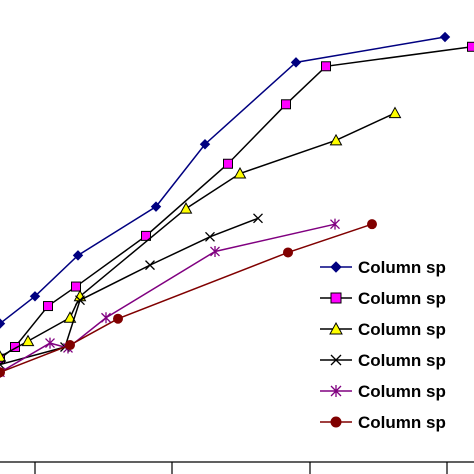 This screenshot has height=474, width=474. Describe the element at coordinates (336, 422) in the screenshot. I see `legend-marker-circle` at that location.